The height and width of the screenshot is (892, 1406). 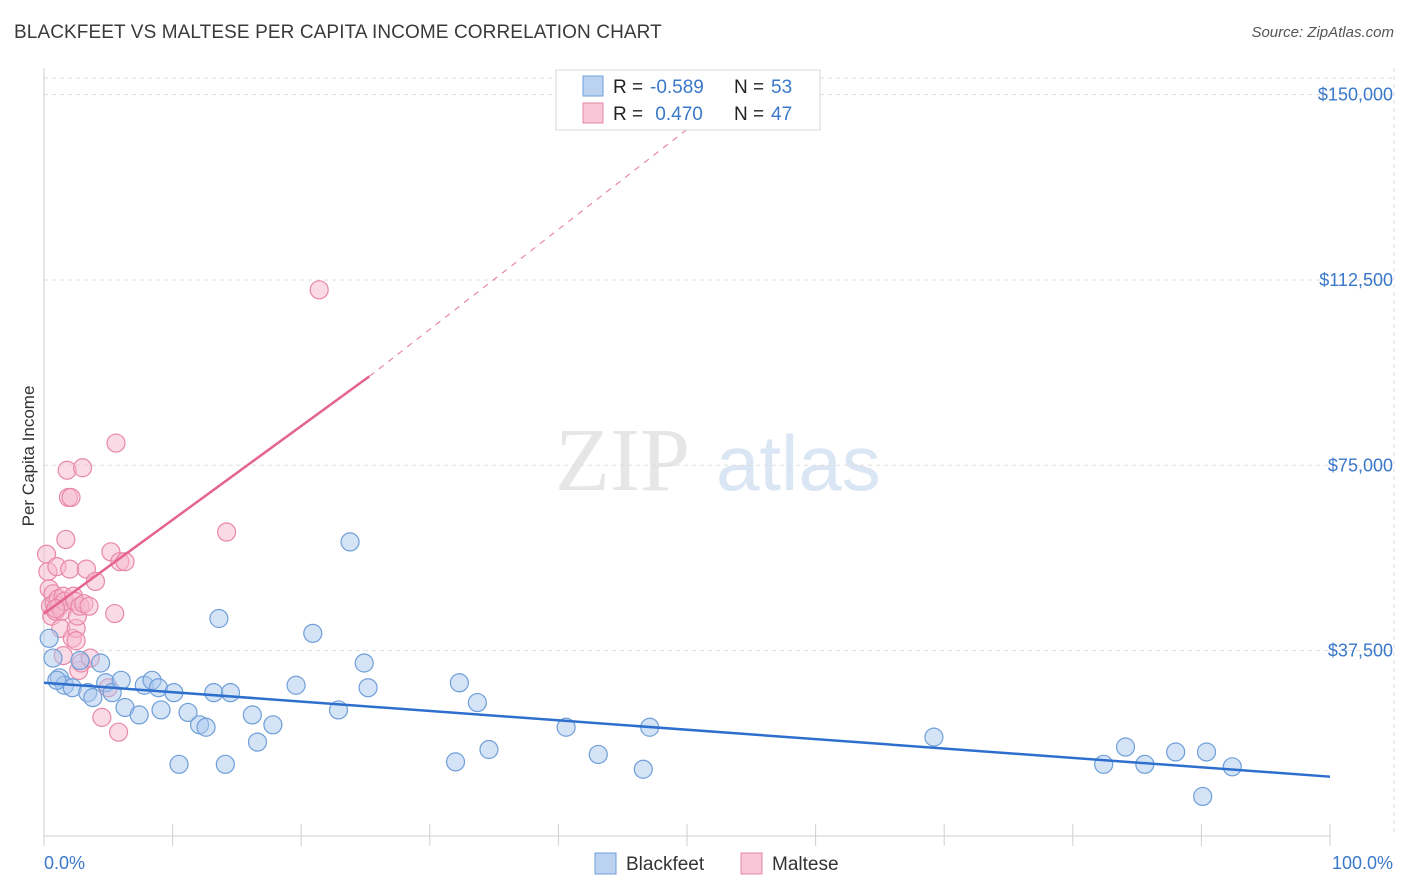 What do you see at coordinates (676, 114) in the screenshot?
I see `legend-r-value-1: 0.470` at bounding box center [676, 114].